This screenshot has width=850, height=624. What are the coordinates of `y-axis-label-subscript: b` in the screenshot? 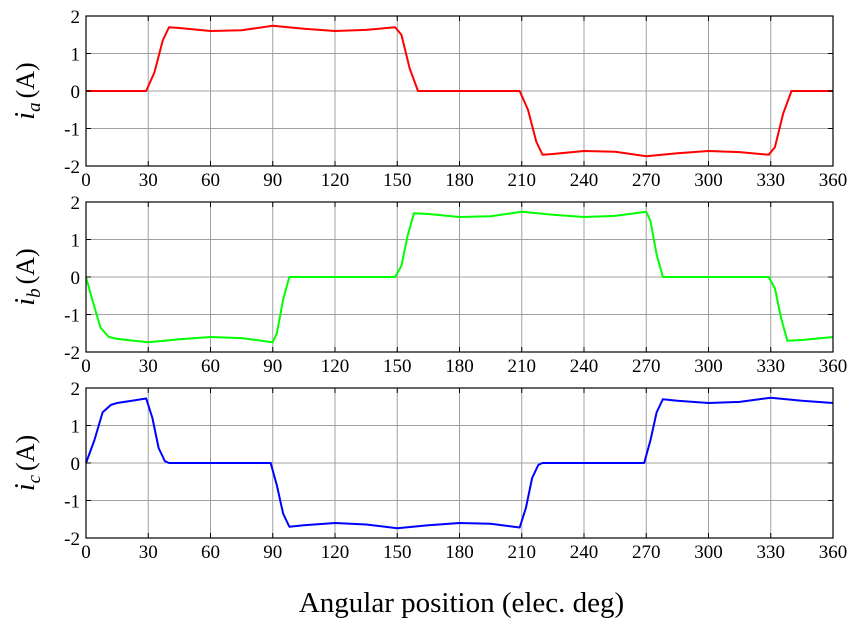 It's located at (34, 293).